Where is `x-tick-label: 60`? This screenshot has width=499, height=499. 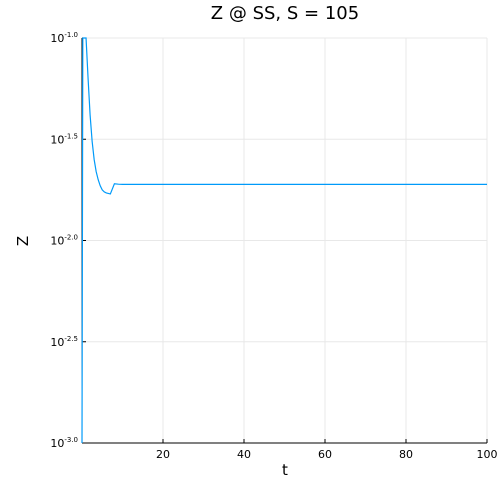
x-tick-label: 60 is located at coordinates (325, 454).